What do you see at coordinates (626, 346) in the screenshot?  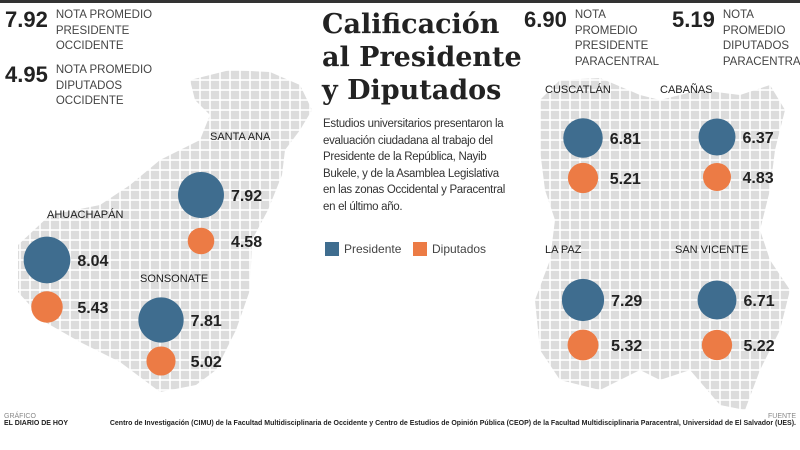 I see `diputados-value-label: 5.32` at bounding box center [626, 346].